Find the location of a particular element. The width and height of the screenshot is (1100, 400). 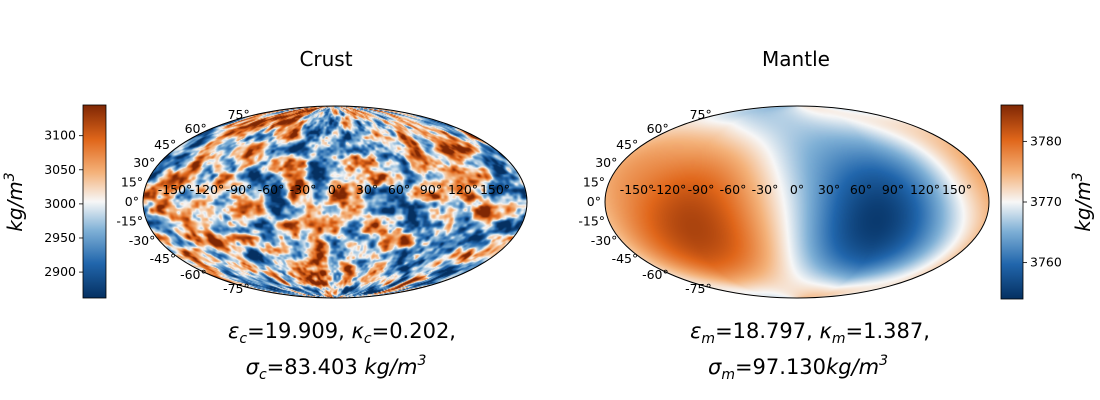

crust-caption: εc=19.909, κc=0.202, σc=83.403 kg/m3 is located at coordinates (342, 351).